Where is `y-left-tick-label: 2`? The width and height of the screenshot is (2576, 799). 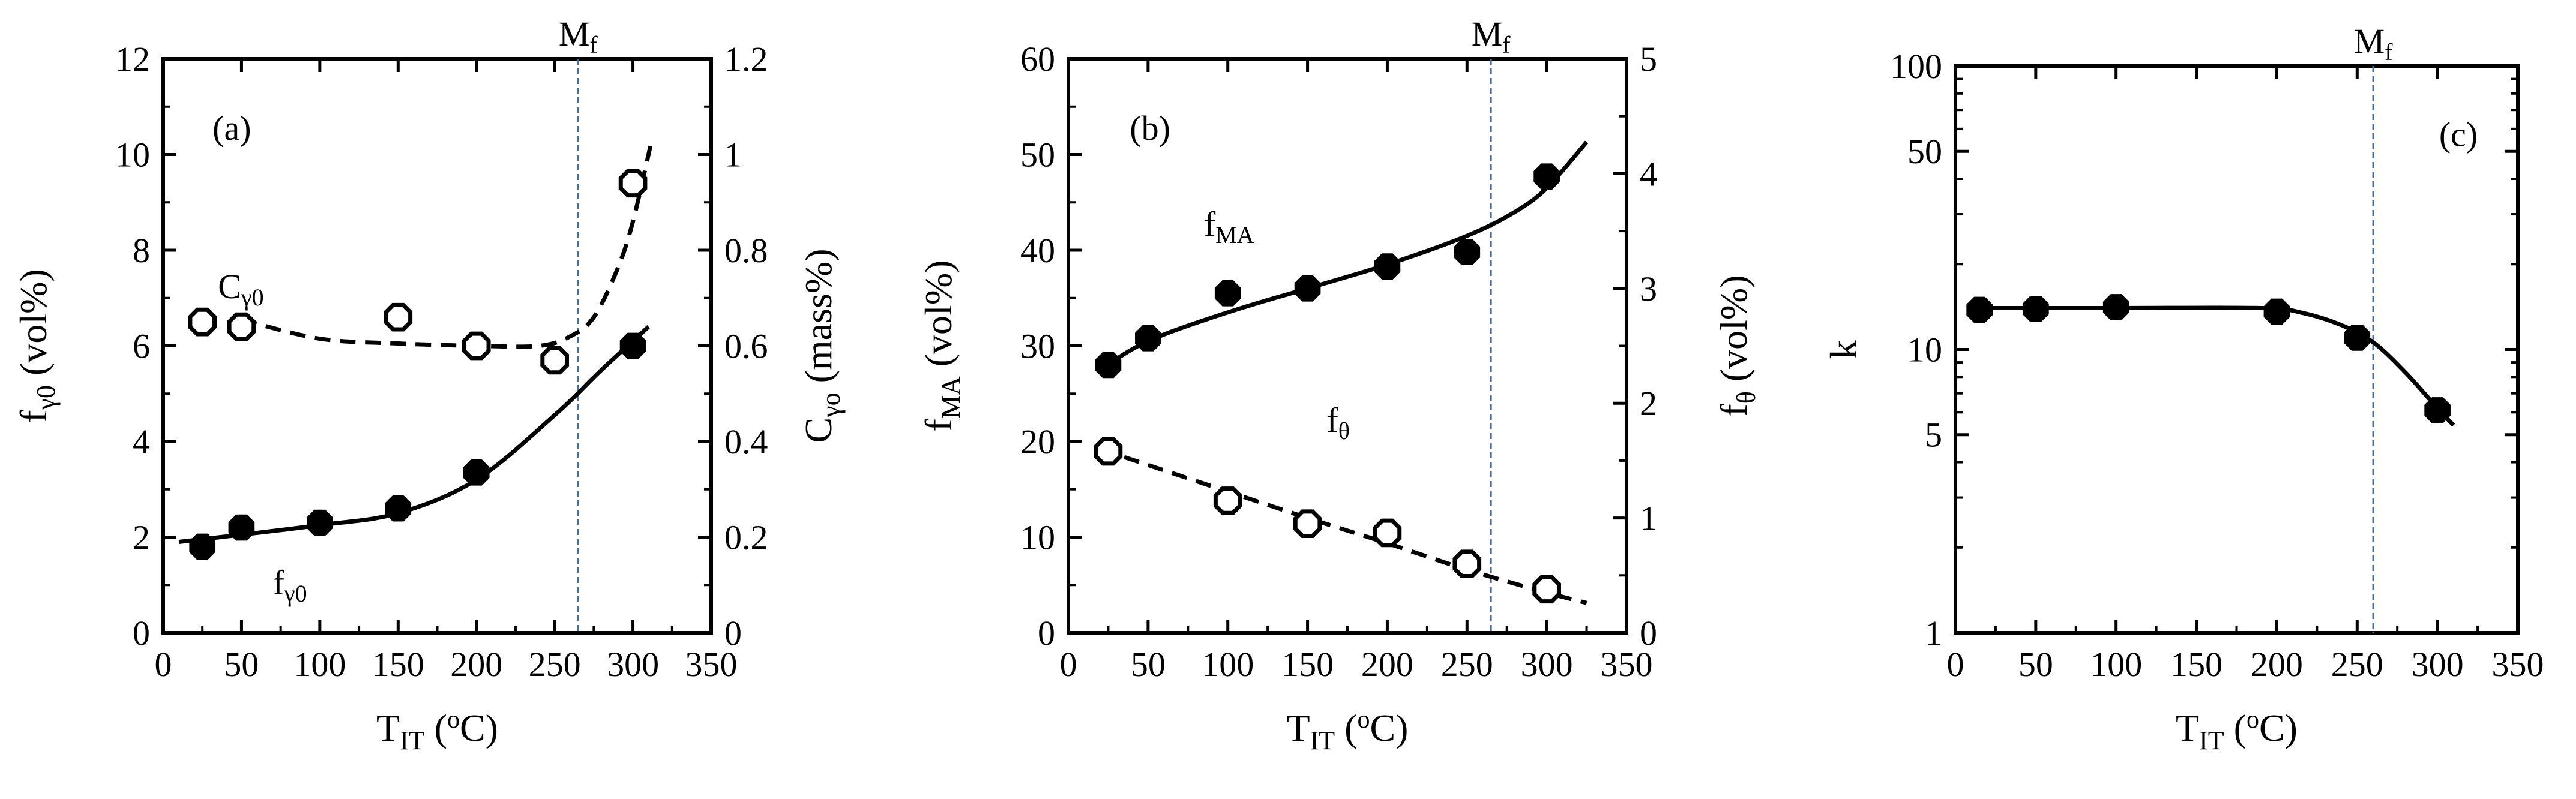 y-left-tick-label: 2 is located at coordinates (141, 537).